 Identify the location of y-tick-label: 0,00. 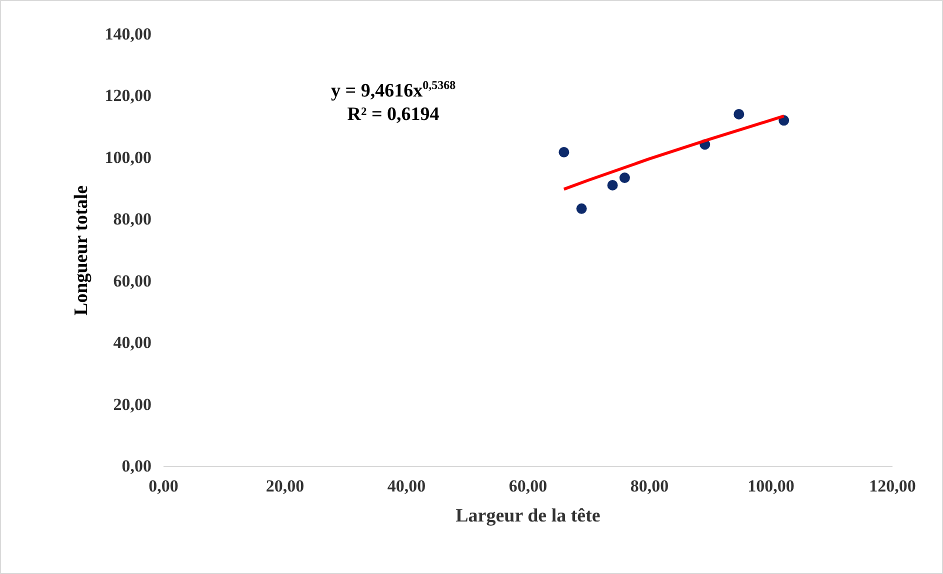
(137, 466).